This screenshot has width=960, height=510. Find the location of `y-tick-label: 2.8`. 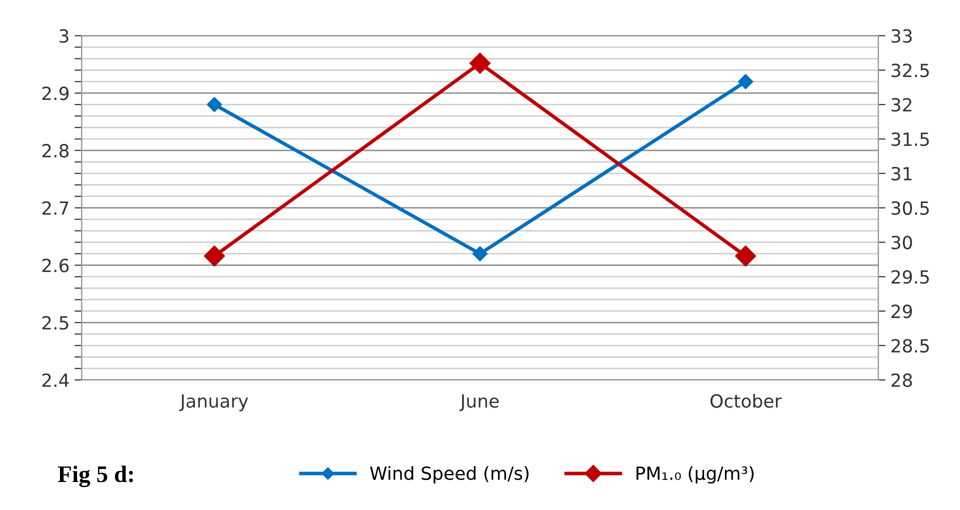

y-tick-label: 2.8 is located at coordinates (55, 151).